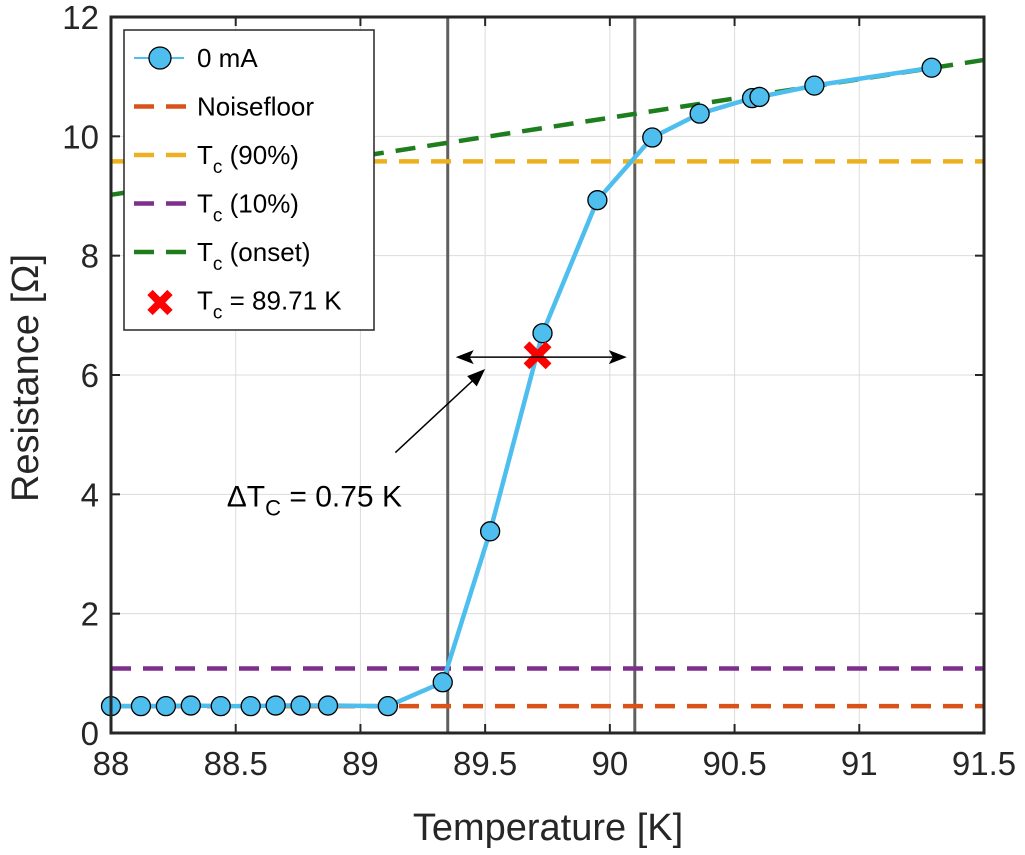 The height and width of the screenshot is (855, 1025). I want to click on x-tick-label: 91.5, so click(984, 763).